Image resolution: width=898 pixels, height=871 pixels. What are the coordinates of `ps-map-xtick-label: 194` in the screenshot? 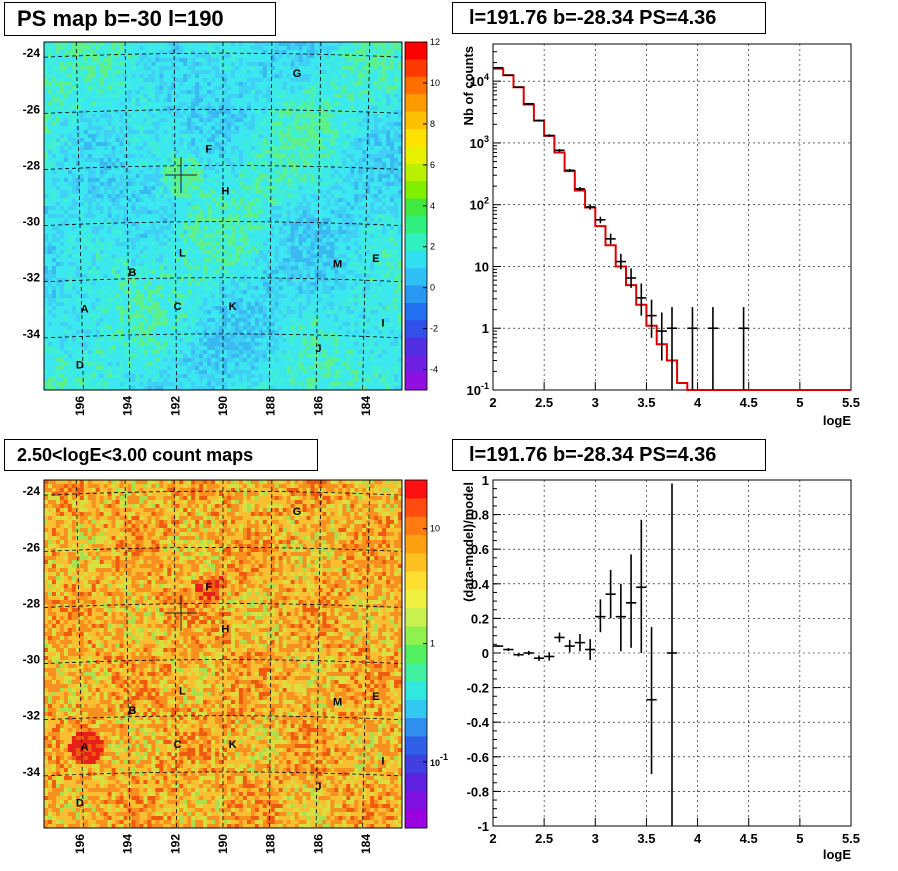 It's located at (128, 406).